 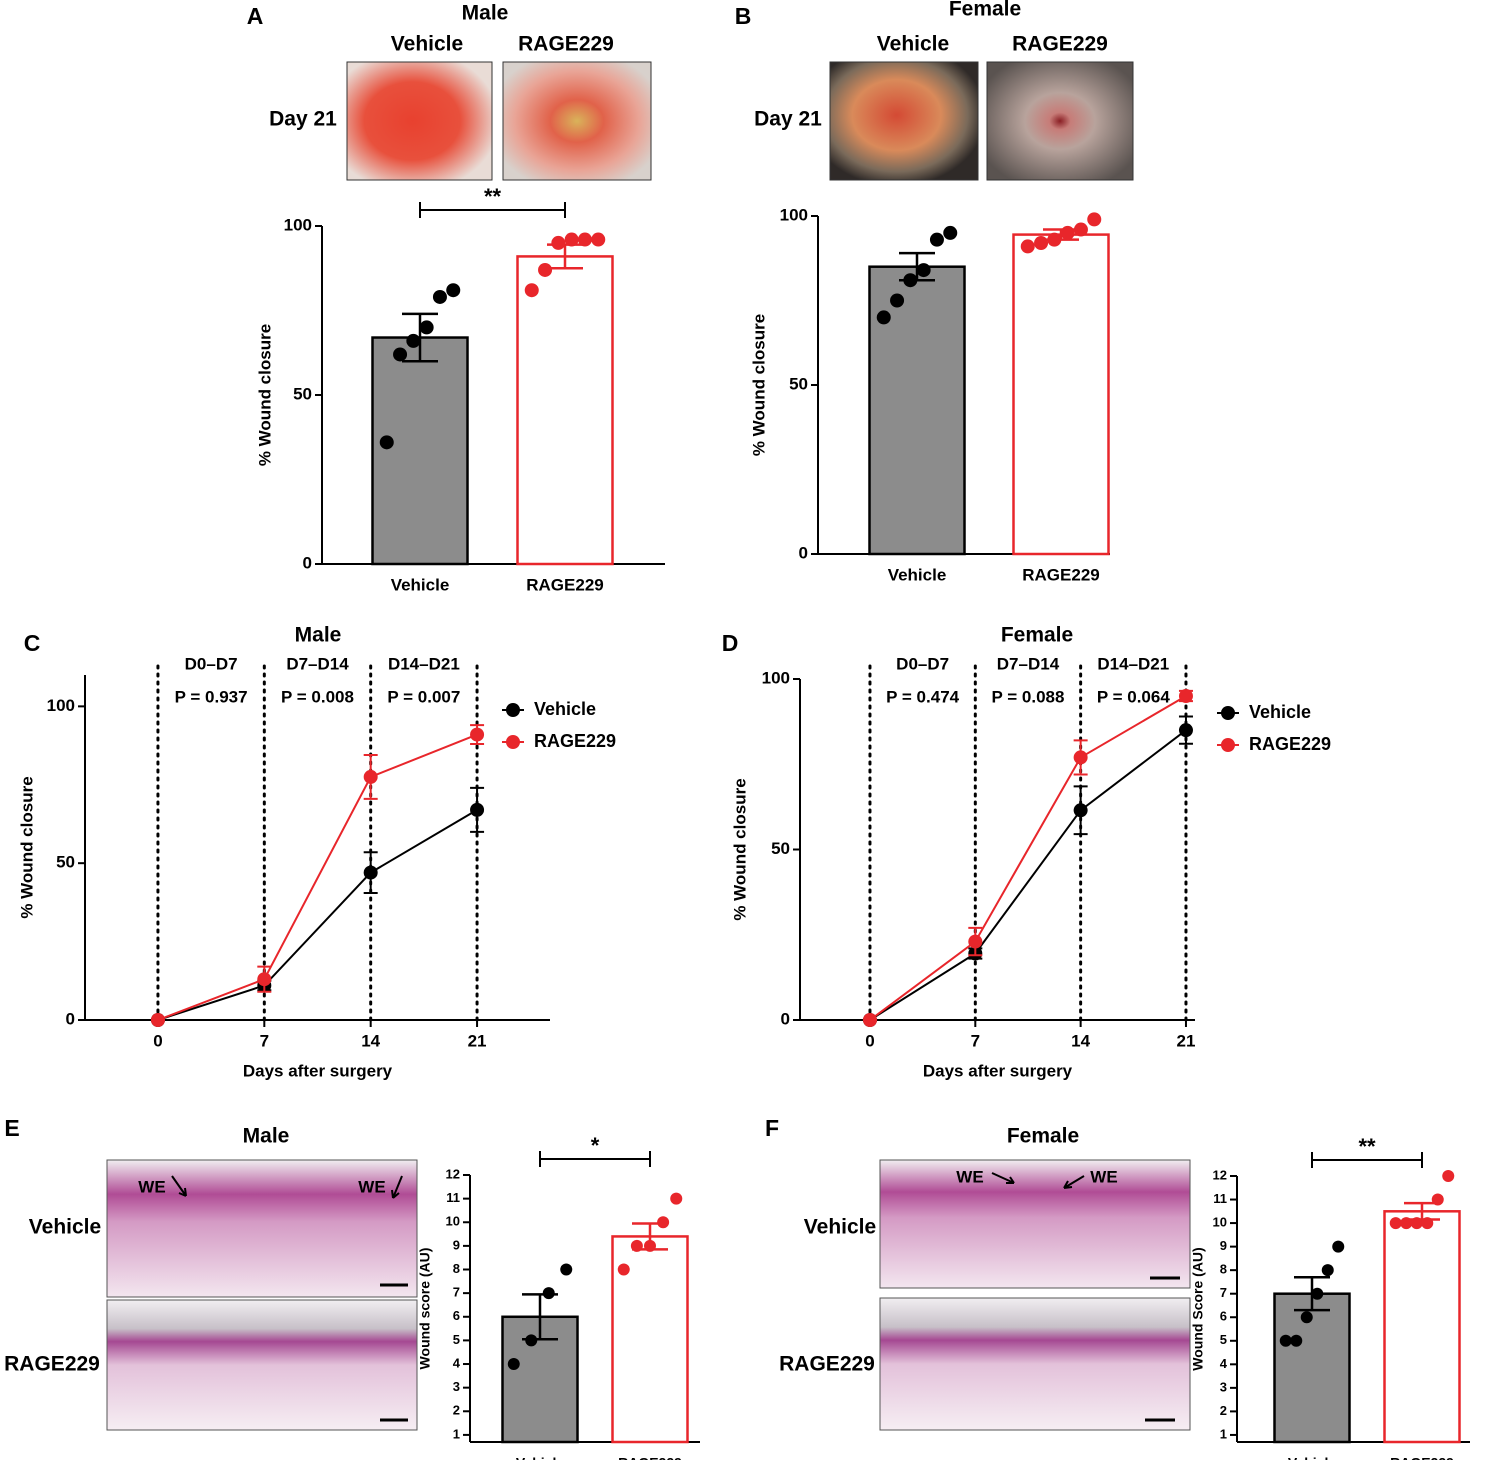 I want to click on panel-letter: D, so click(x=730, y=643).